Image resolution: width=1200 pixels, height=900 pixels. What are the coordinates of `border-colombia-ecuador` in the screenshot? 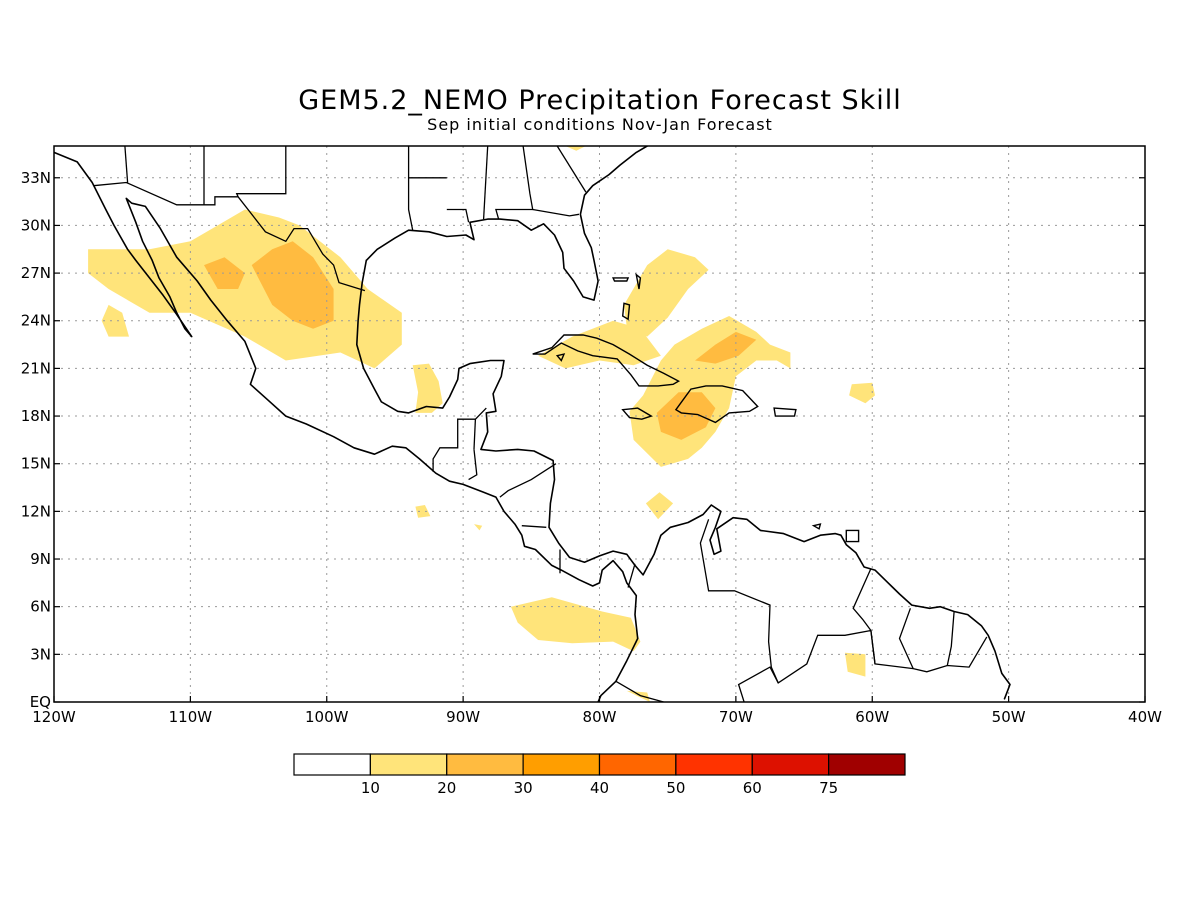 It's located at (639, 691).